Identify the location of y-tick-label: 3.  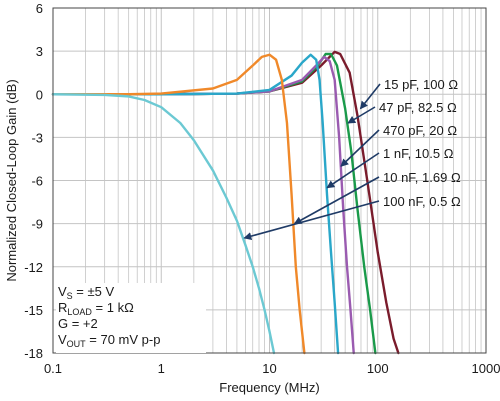
(39, 51).